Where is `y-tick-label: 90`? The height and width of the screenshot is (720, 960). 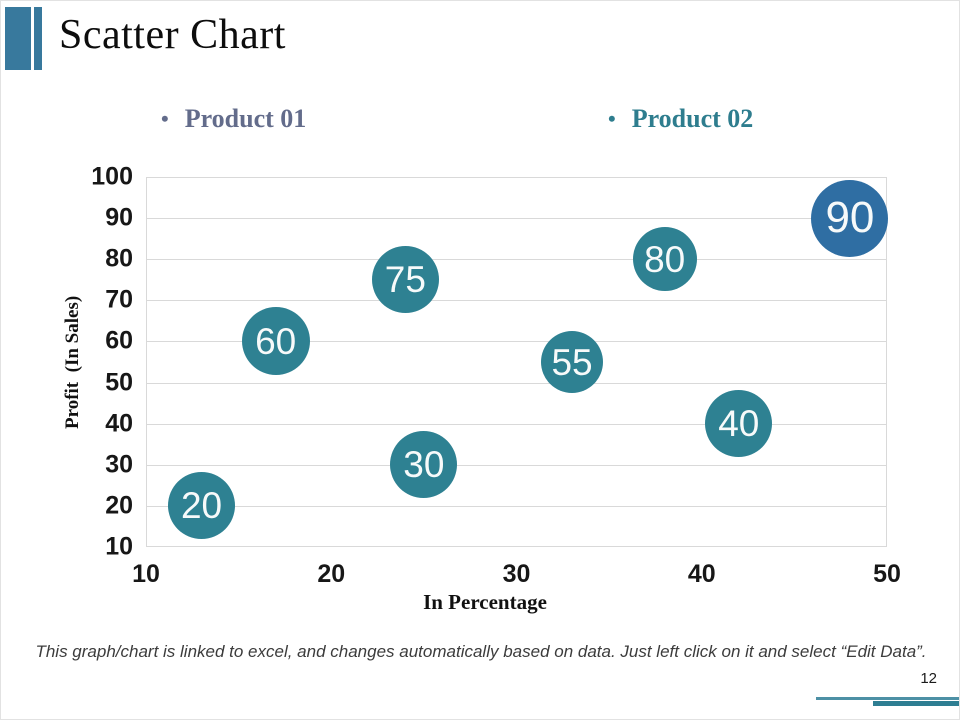 y-tick-label: 90 is located at coordinates (119, 217).